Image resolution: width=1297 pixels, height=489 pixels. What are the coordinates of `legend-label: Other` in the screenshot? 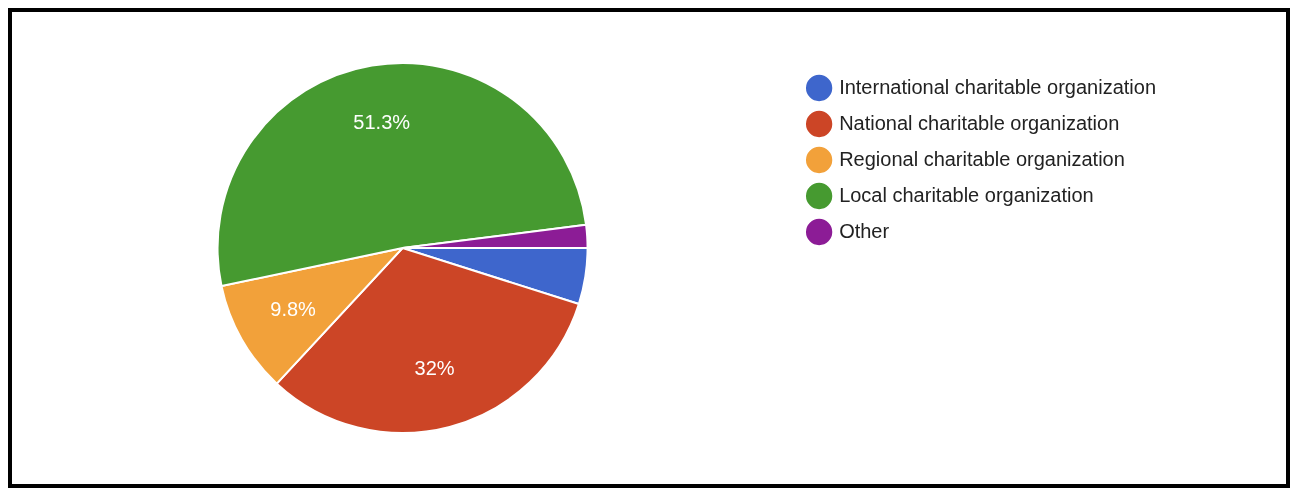 It's located at (864, 230).